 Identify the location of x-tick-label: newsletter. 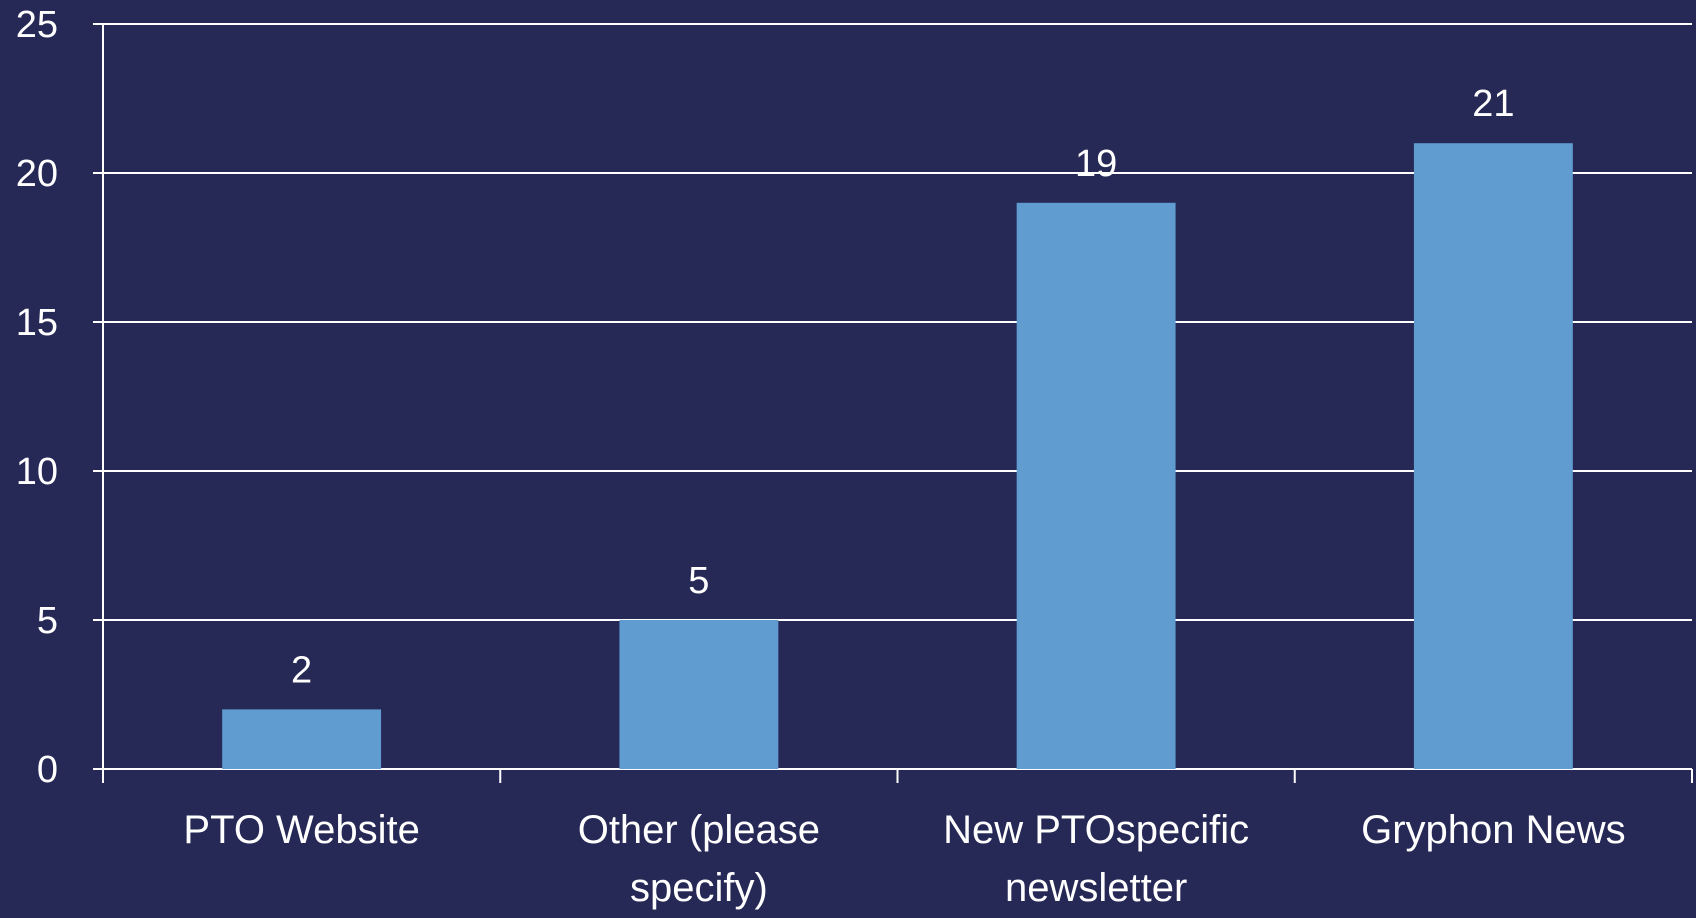
(1096, 888).